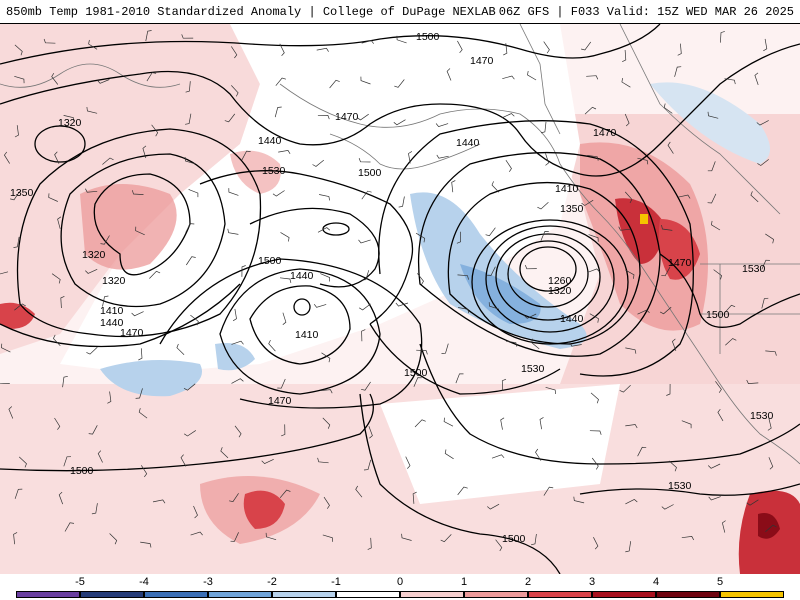 This screenshot has height=600, width=800. Describe the element at coordinates (592, 582) in the screenshot. I see `colorbar-tick-label: 3` at that location.